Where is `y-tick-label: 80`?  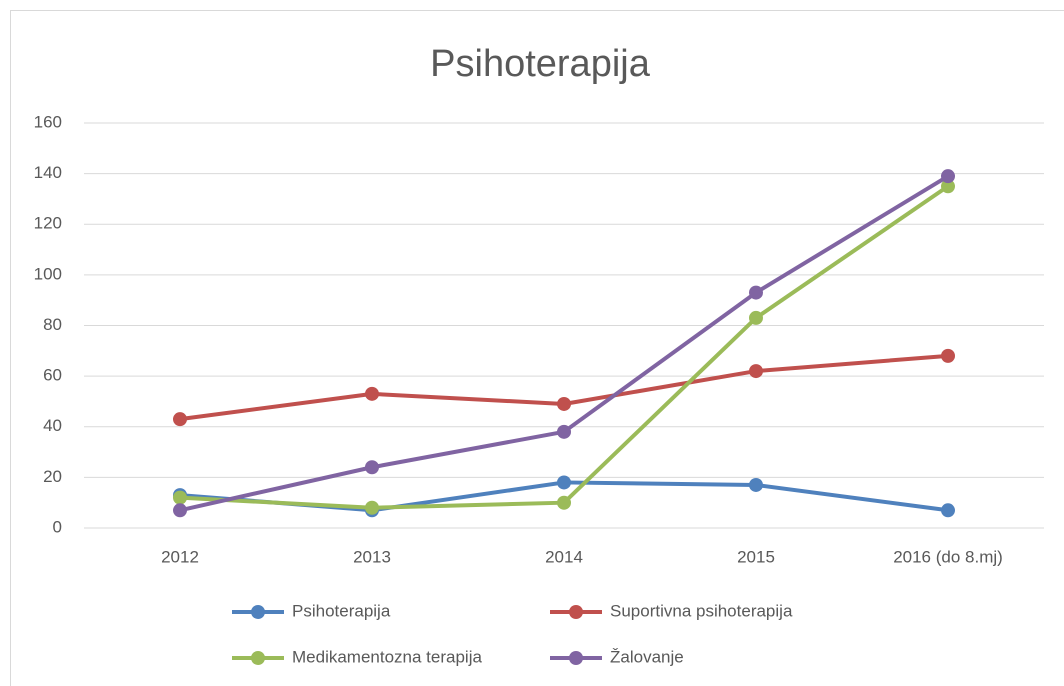
y-tick-label: 80 is located at coordinates (52, 324).